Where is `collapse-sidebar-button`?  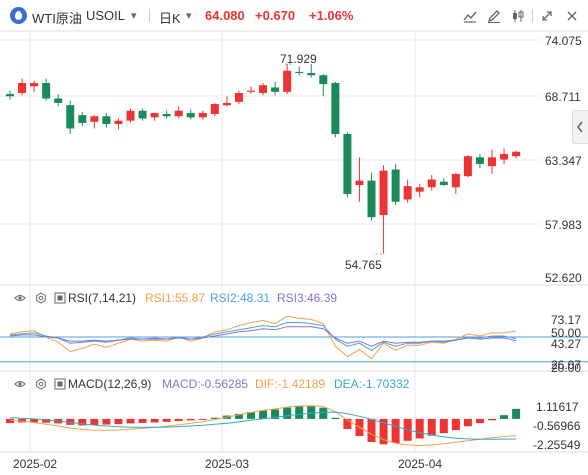 collapse-sidebar-button is located at coordinates (580, 127).